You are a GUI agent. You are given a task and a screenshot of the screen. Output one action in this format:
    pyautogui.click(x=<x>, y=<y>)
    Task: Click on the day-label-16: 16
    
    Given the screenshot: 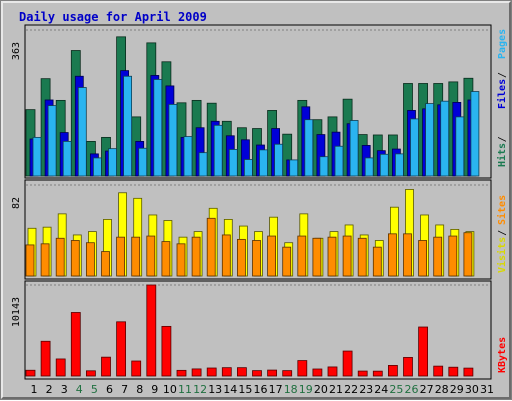 What is the action you would take?
    pyautogui.click(x=261, y=389)
    